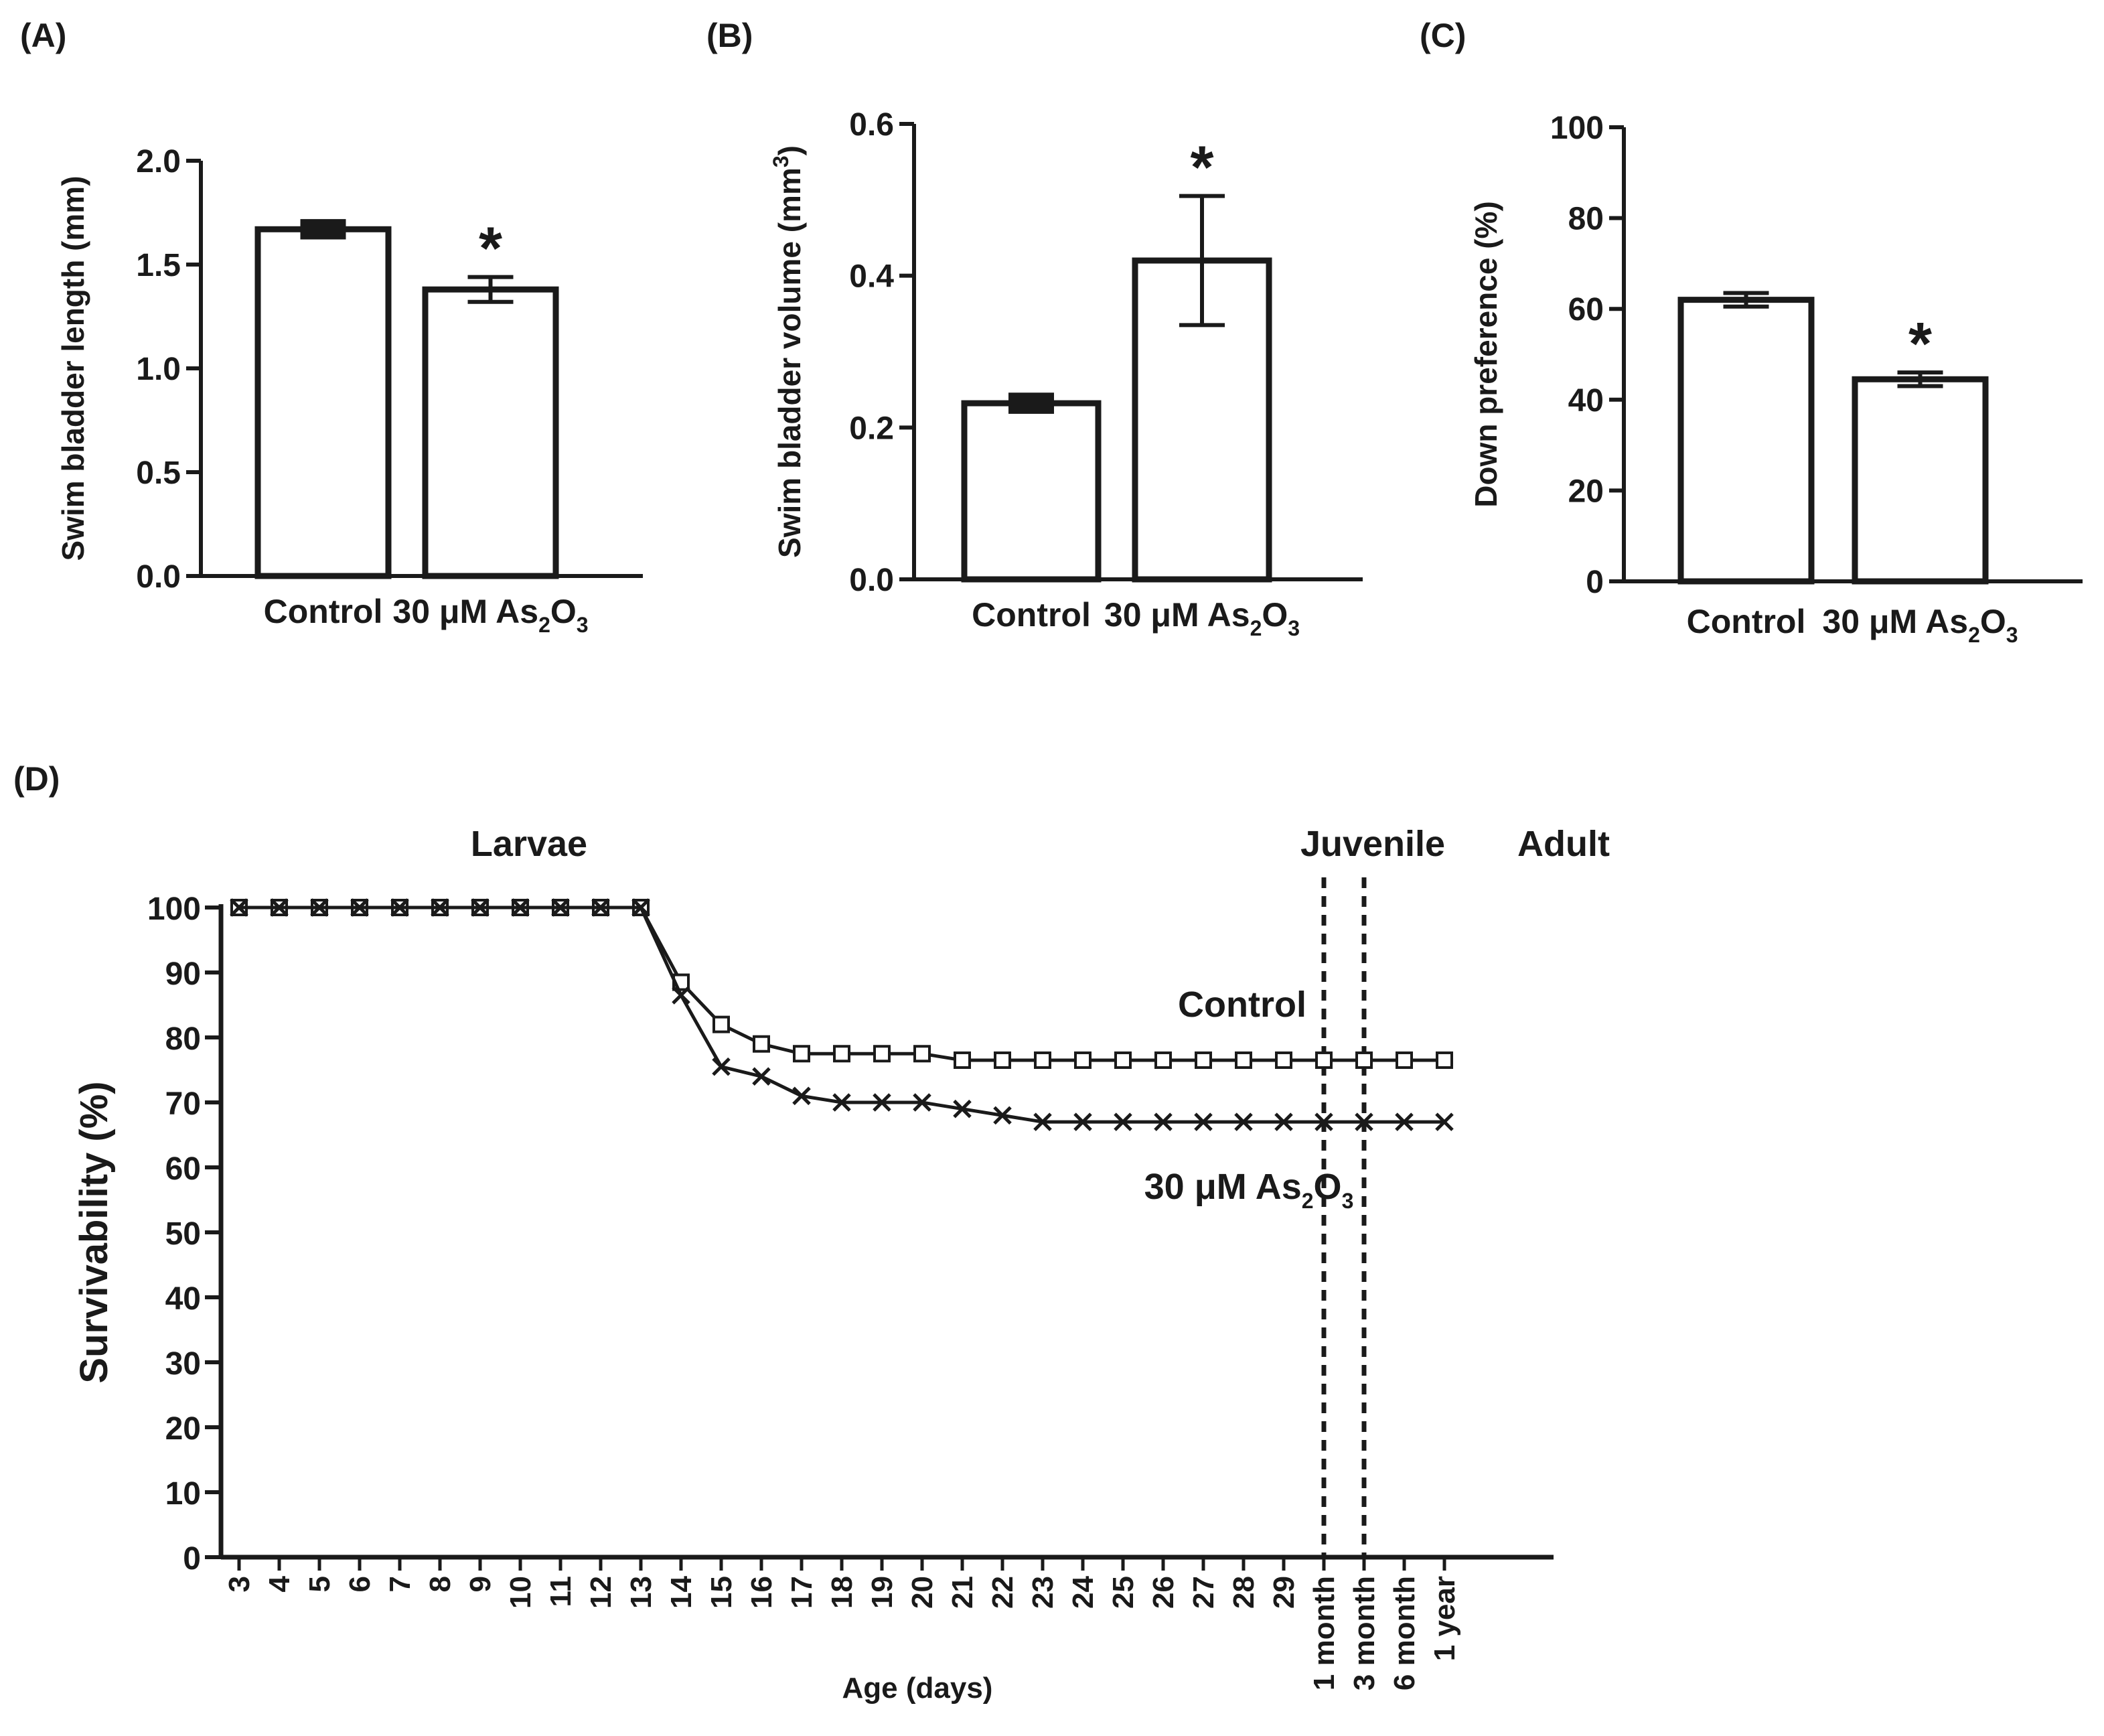  I want to click on x-tick-label: 28, so click(1244, 1592).